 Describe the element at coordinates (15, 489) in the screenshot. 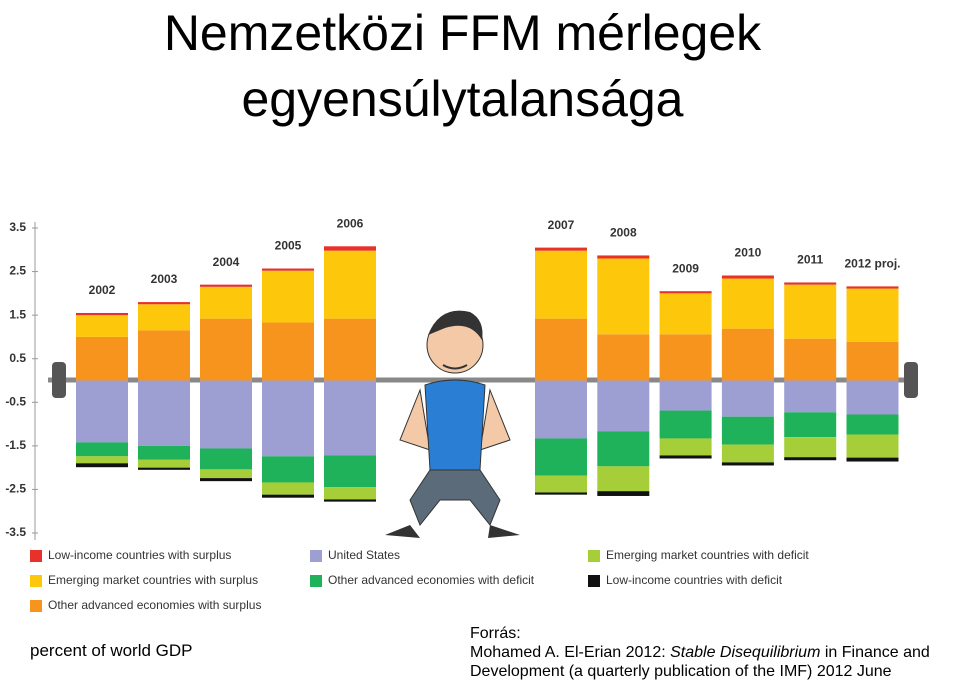

I see `y-tick-label: -2.5` at that location.